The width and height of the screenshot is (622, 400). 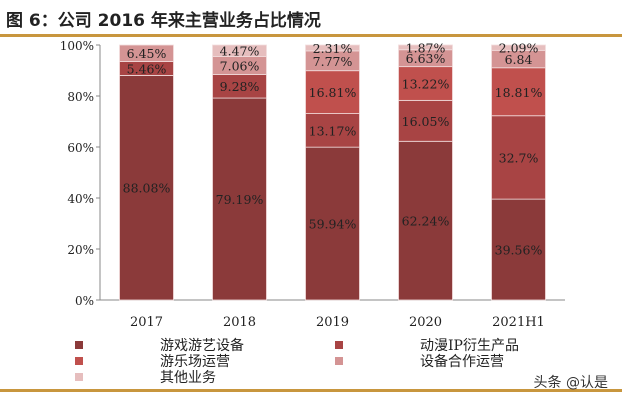 I want to click on y-tick-label: 60%, so click(x=80, y=148).